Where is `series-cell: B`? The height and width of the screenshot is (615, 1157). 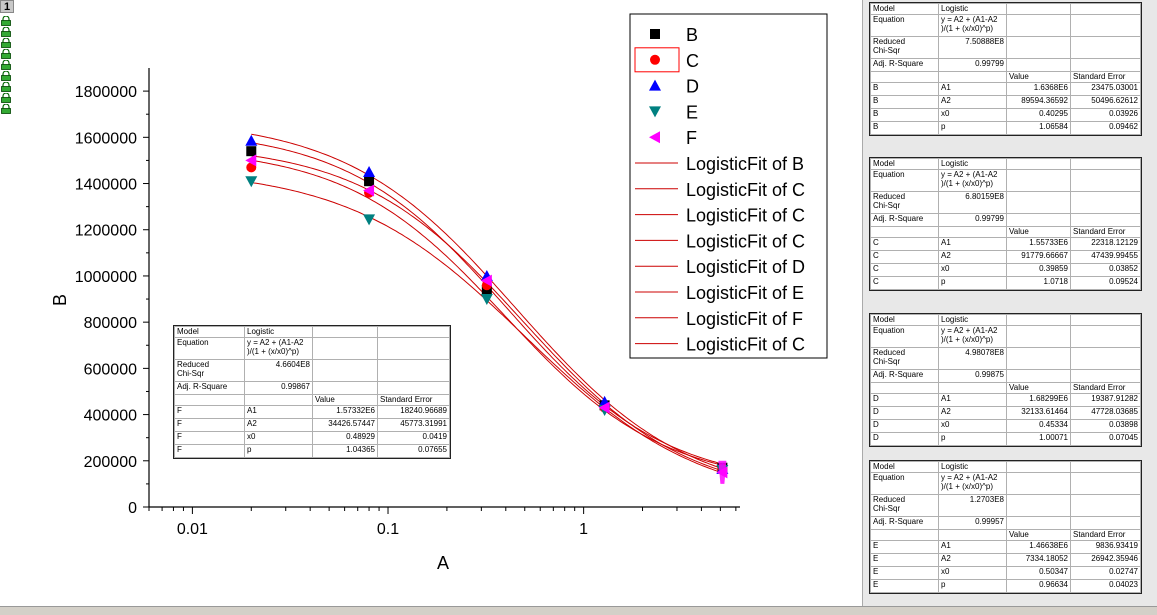 series-cell: B is located at coordinates (904, 128).